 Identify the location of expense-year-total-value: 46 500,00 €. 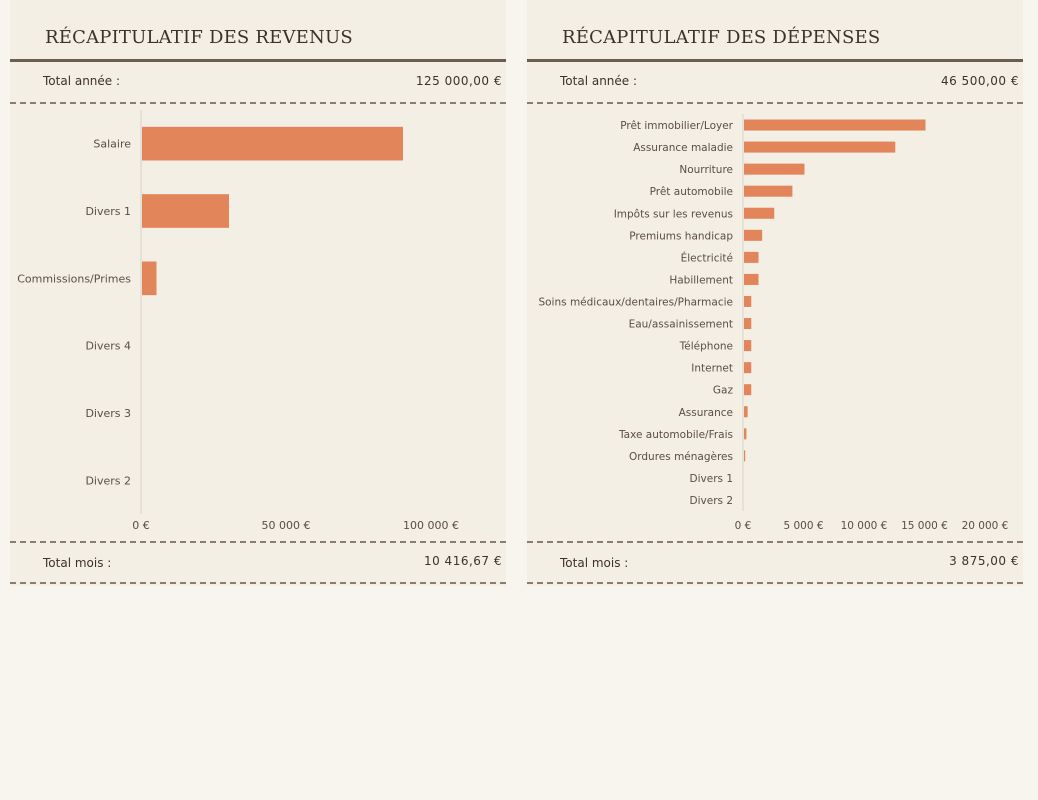
(979, 81).